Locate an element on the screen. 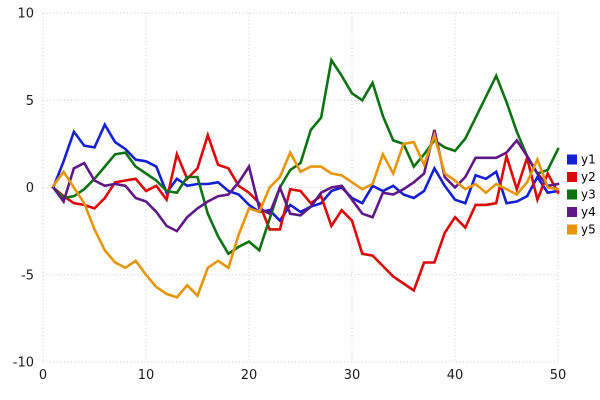  legend-label-y1: y1 is located at coordinates (588, 160).